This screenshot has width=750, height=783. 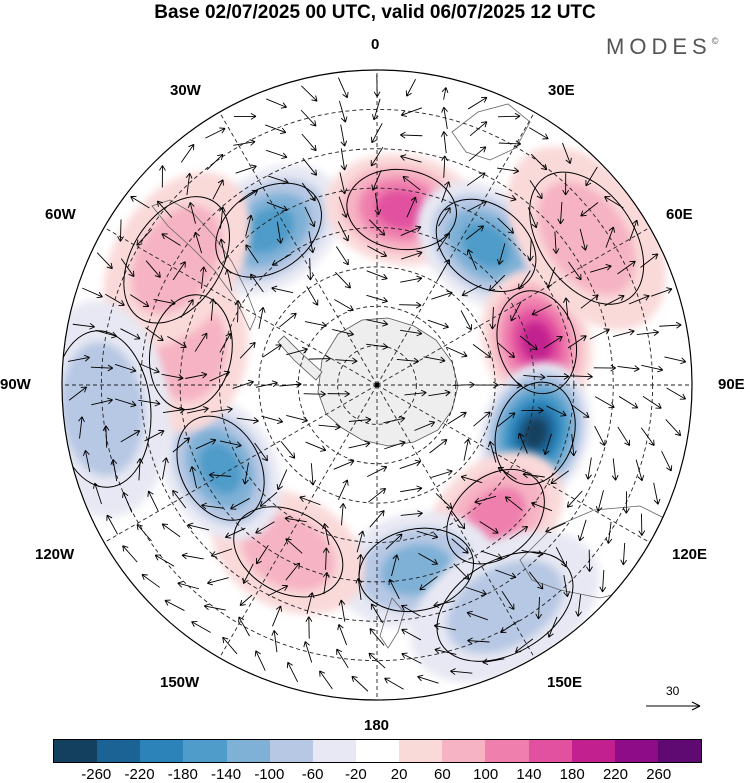 What do you see at coordinates (615, 774) in the screenshot?
I see `colorbar-tick-label: 220` at bounding box center [615, 774].